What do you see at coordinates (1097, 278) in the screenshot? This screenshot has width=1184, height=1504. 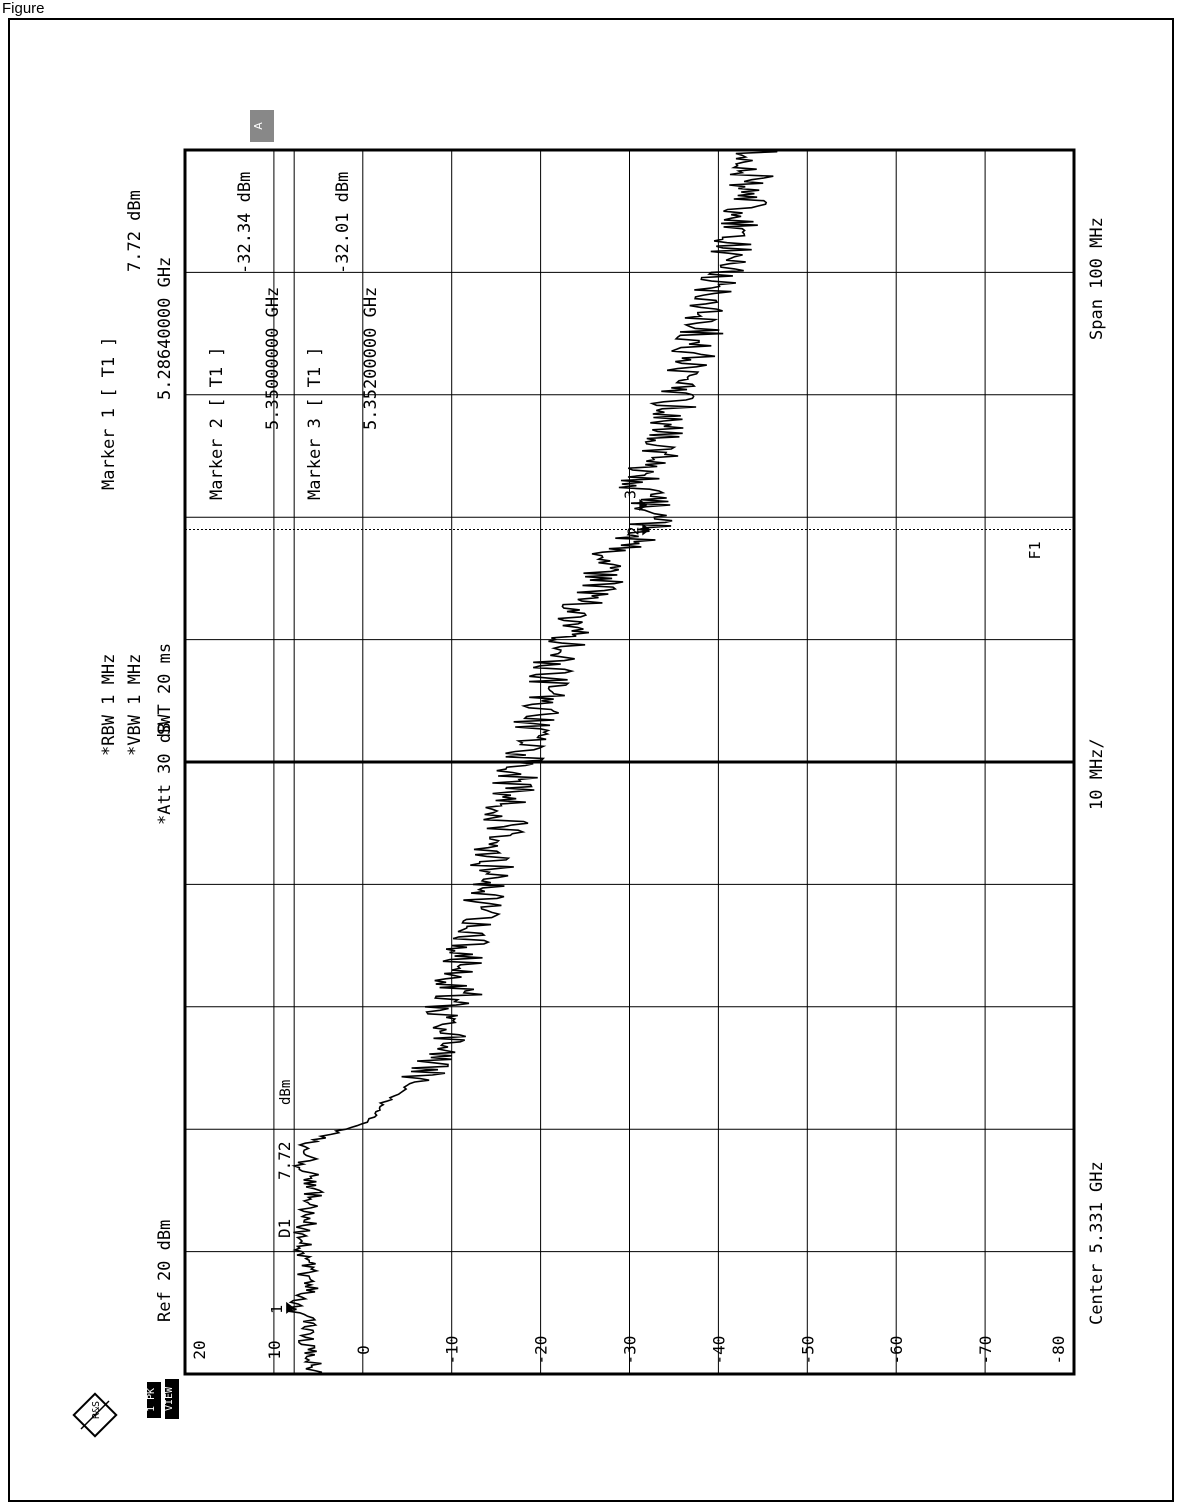 I see `span-label: Span 100 MHz` at bounding box center [1097, 278].